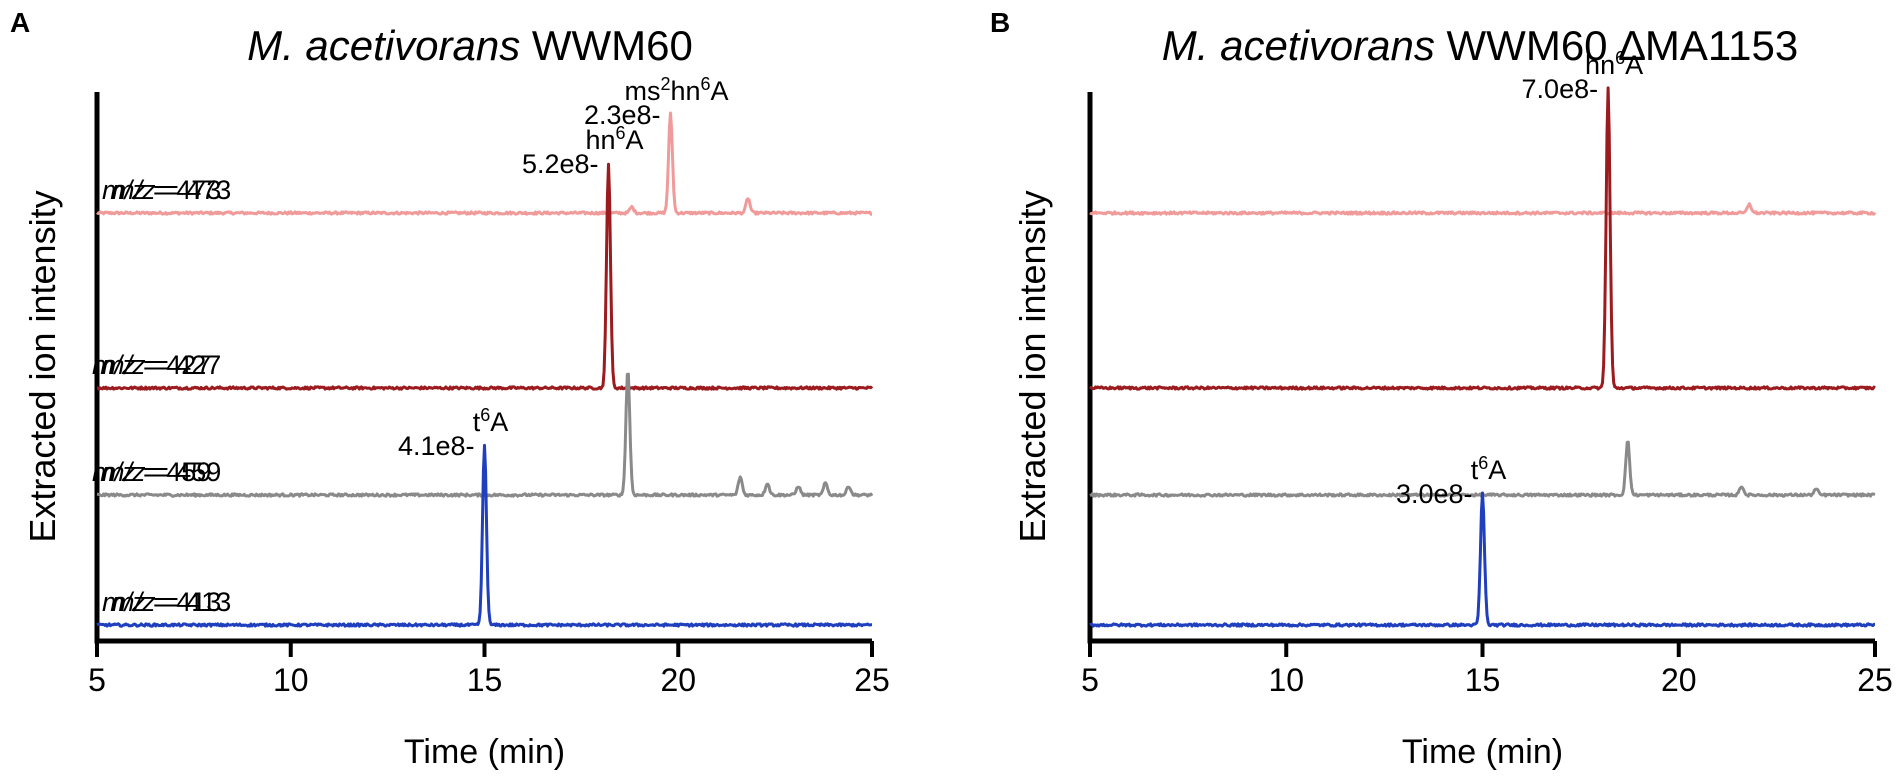  What do you see at coordinates (1560, 89) in the screenshot?
I see `peak-intensity-label: 7.0e8-` at bounding box center [1560, 89].